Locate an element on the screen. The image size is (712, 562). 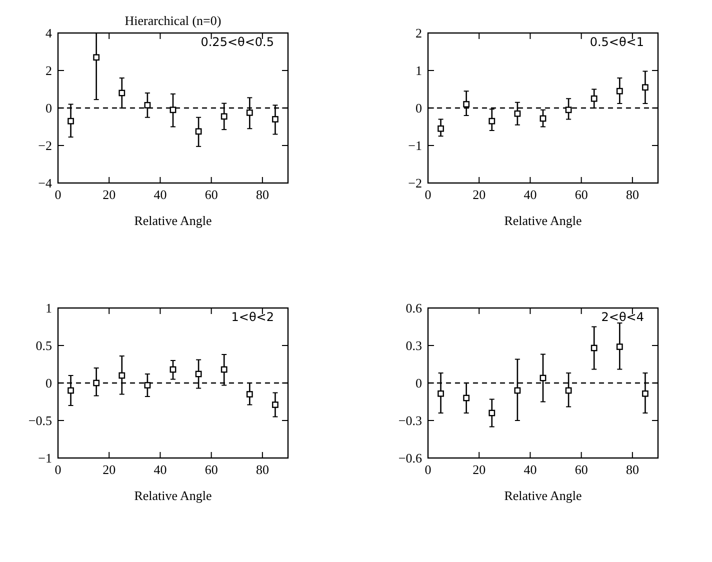
y-tick-label: 0.3 is located at coordinates (414, 345).